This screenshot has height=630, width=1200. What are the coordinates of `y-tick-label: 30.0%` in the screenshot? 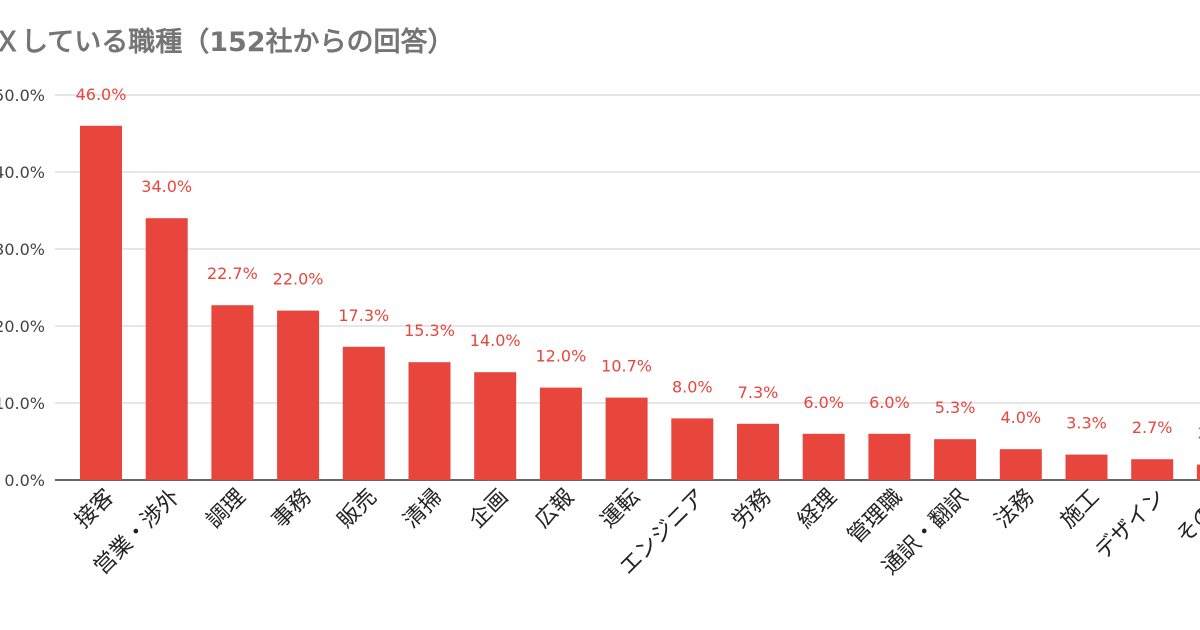 It's located at (22, 249).